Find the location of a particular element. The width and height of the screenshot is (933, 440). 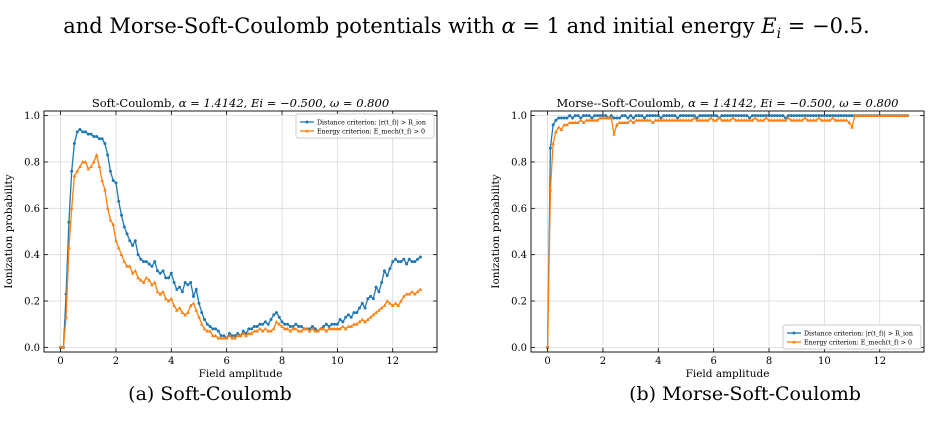

legend-box is located at coordinates (852, 337).